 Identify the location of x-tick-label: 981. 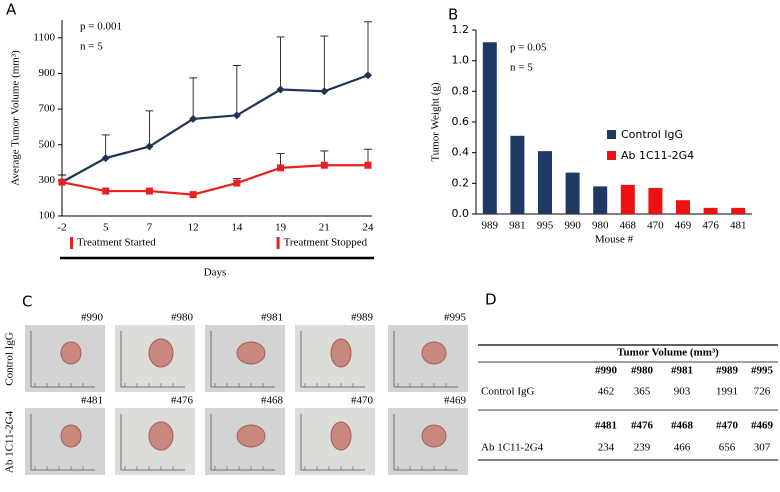
(517, 226).